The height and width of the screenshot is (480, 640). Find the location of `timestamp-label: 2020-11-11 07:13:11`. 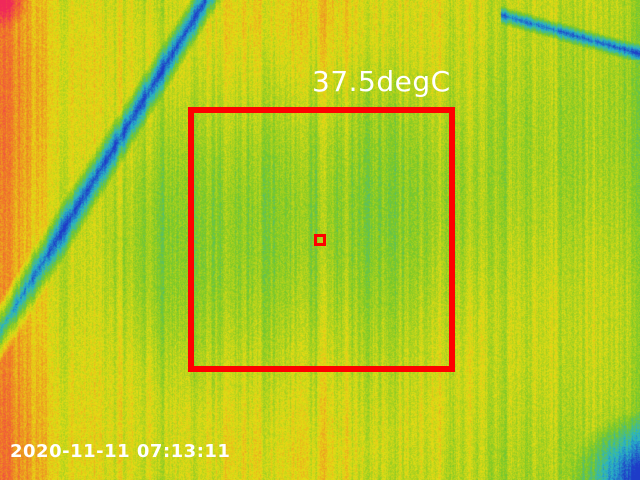

timestamp-label: 2020-11-11 07:13:11 is located at coordinates (120, 451).